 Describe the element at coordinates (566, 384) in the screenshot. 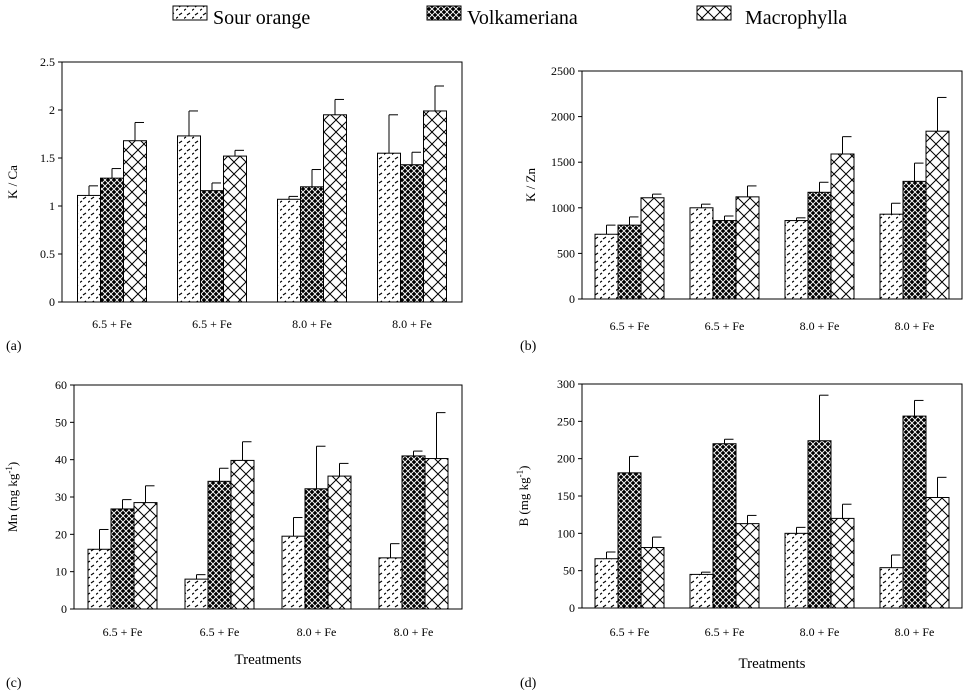

I see `y-tick-label: 300` at that location.